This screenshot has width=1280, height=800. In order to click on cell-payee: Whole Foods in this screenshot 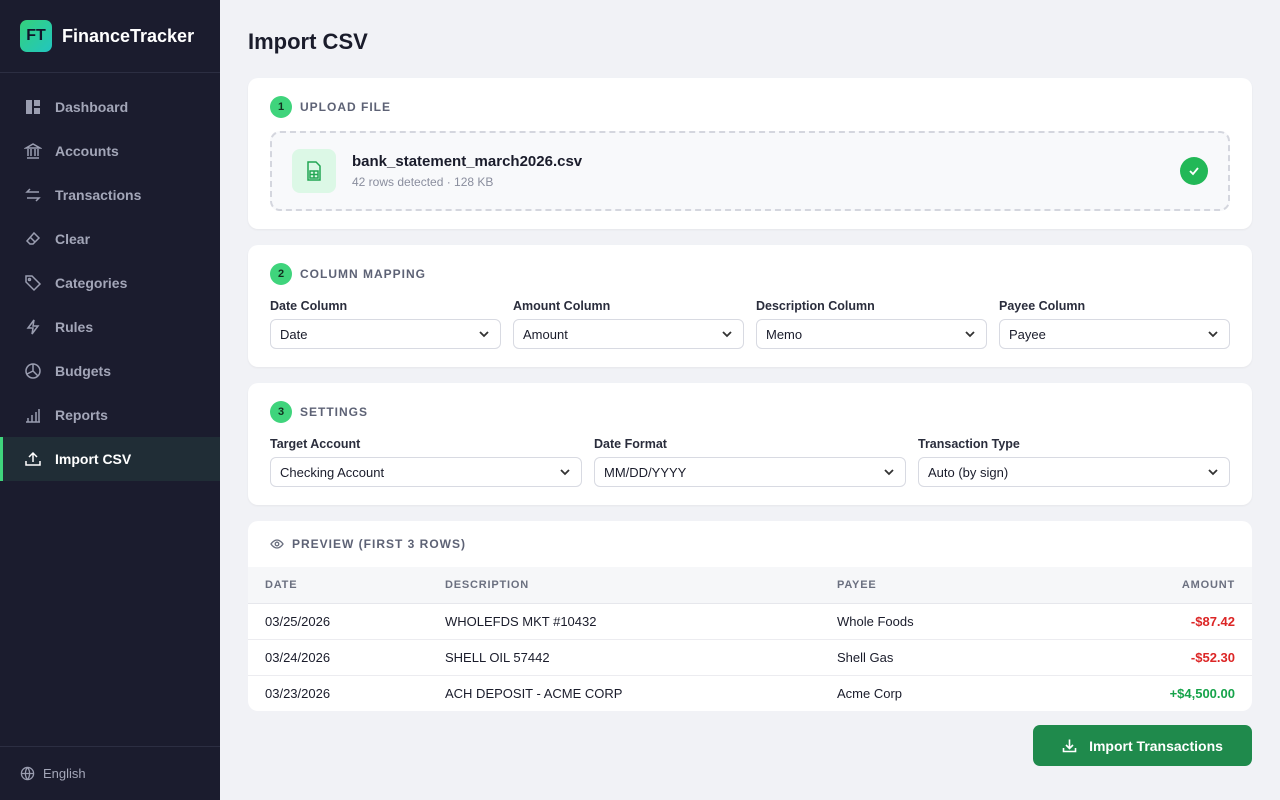, I will do `click(937, 621)`.